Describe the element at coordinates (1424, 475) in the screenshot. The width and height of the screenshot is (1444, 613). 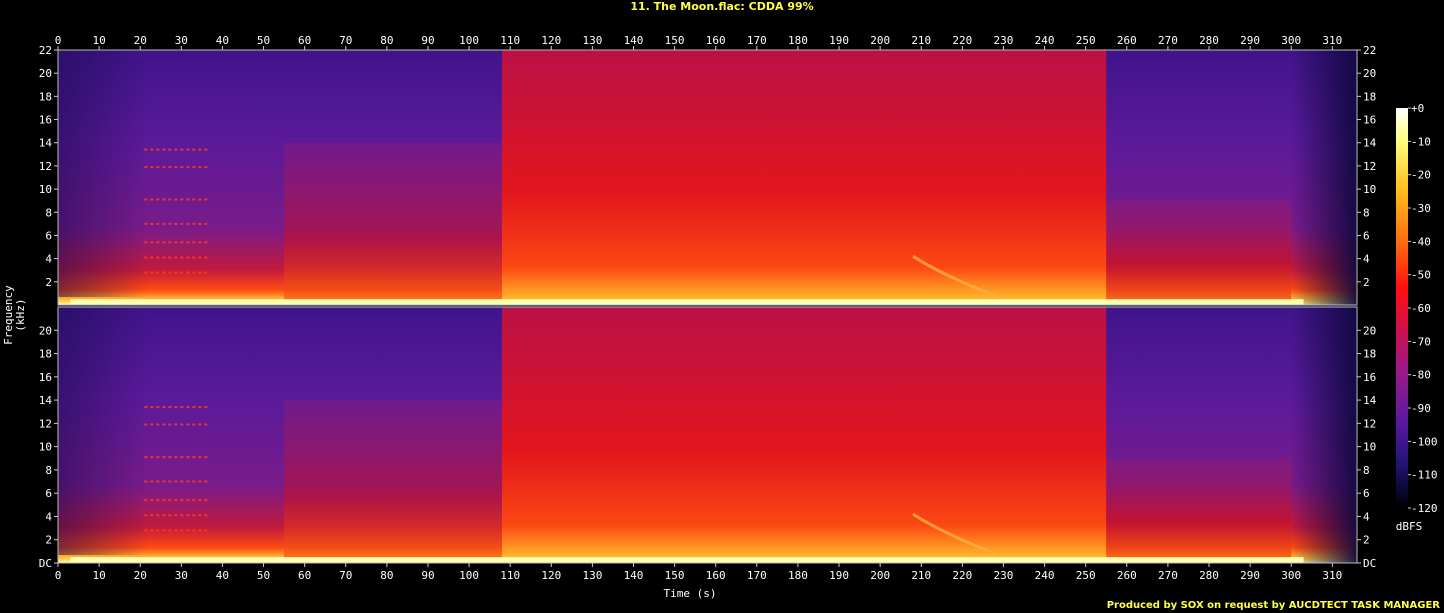
I see `colorbar-tick-label: -110` at that location.